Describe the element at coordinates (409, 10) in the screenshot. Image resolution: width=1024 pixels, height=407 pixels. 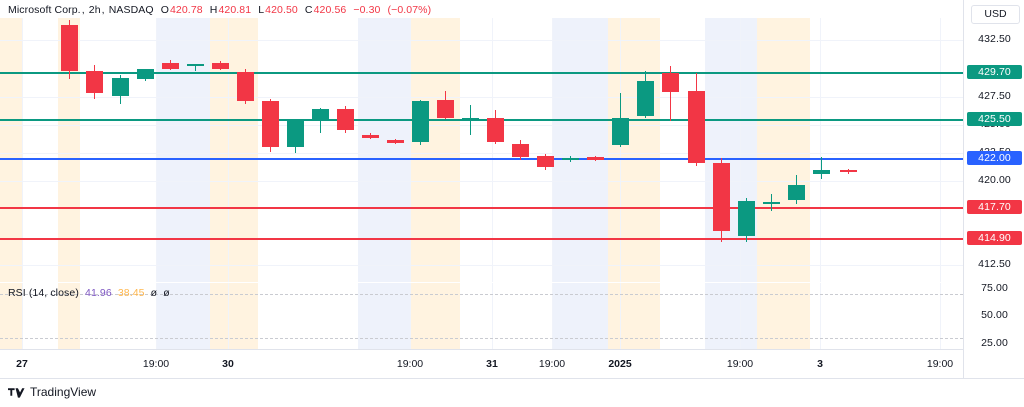
I see `legend-change-percent: (−0.07%)` at that location.